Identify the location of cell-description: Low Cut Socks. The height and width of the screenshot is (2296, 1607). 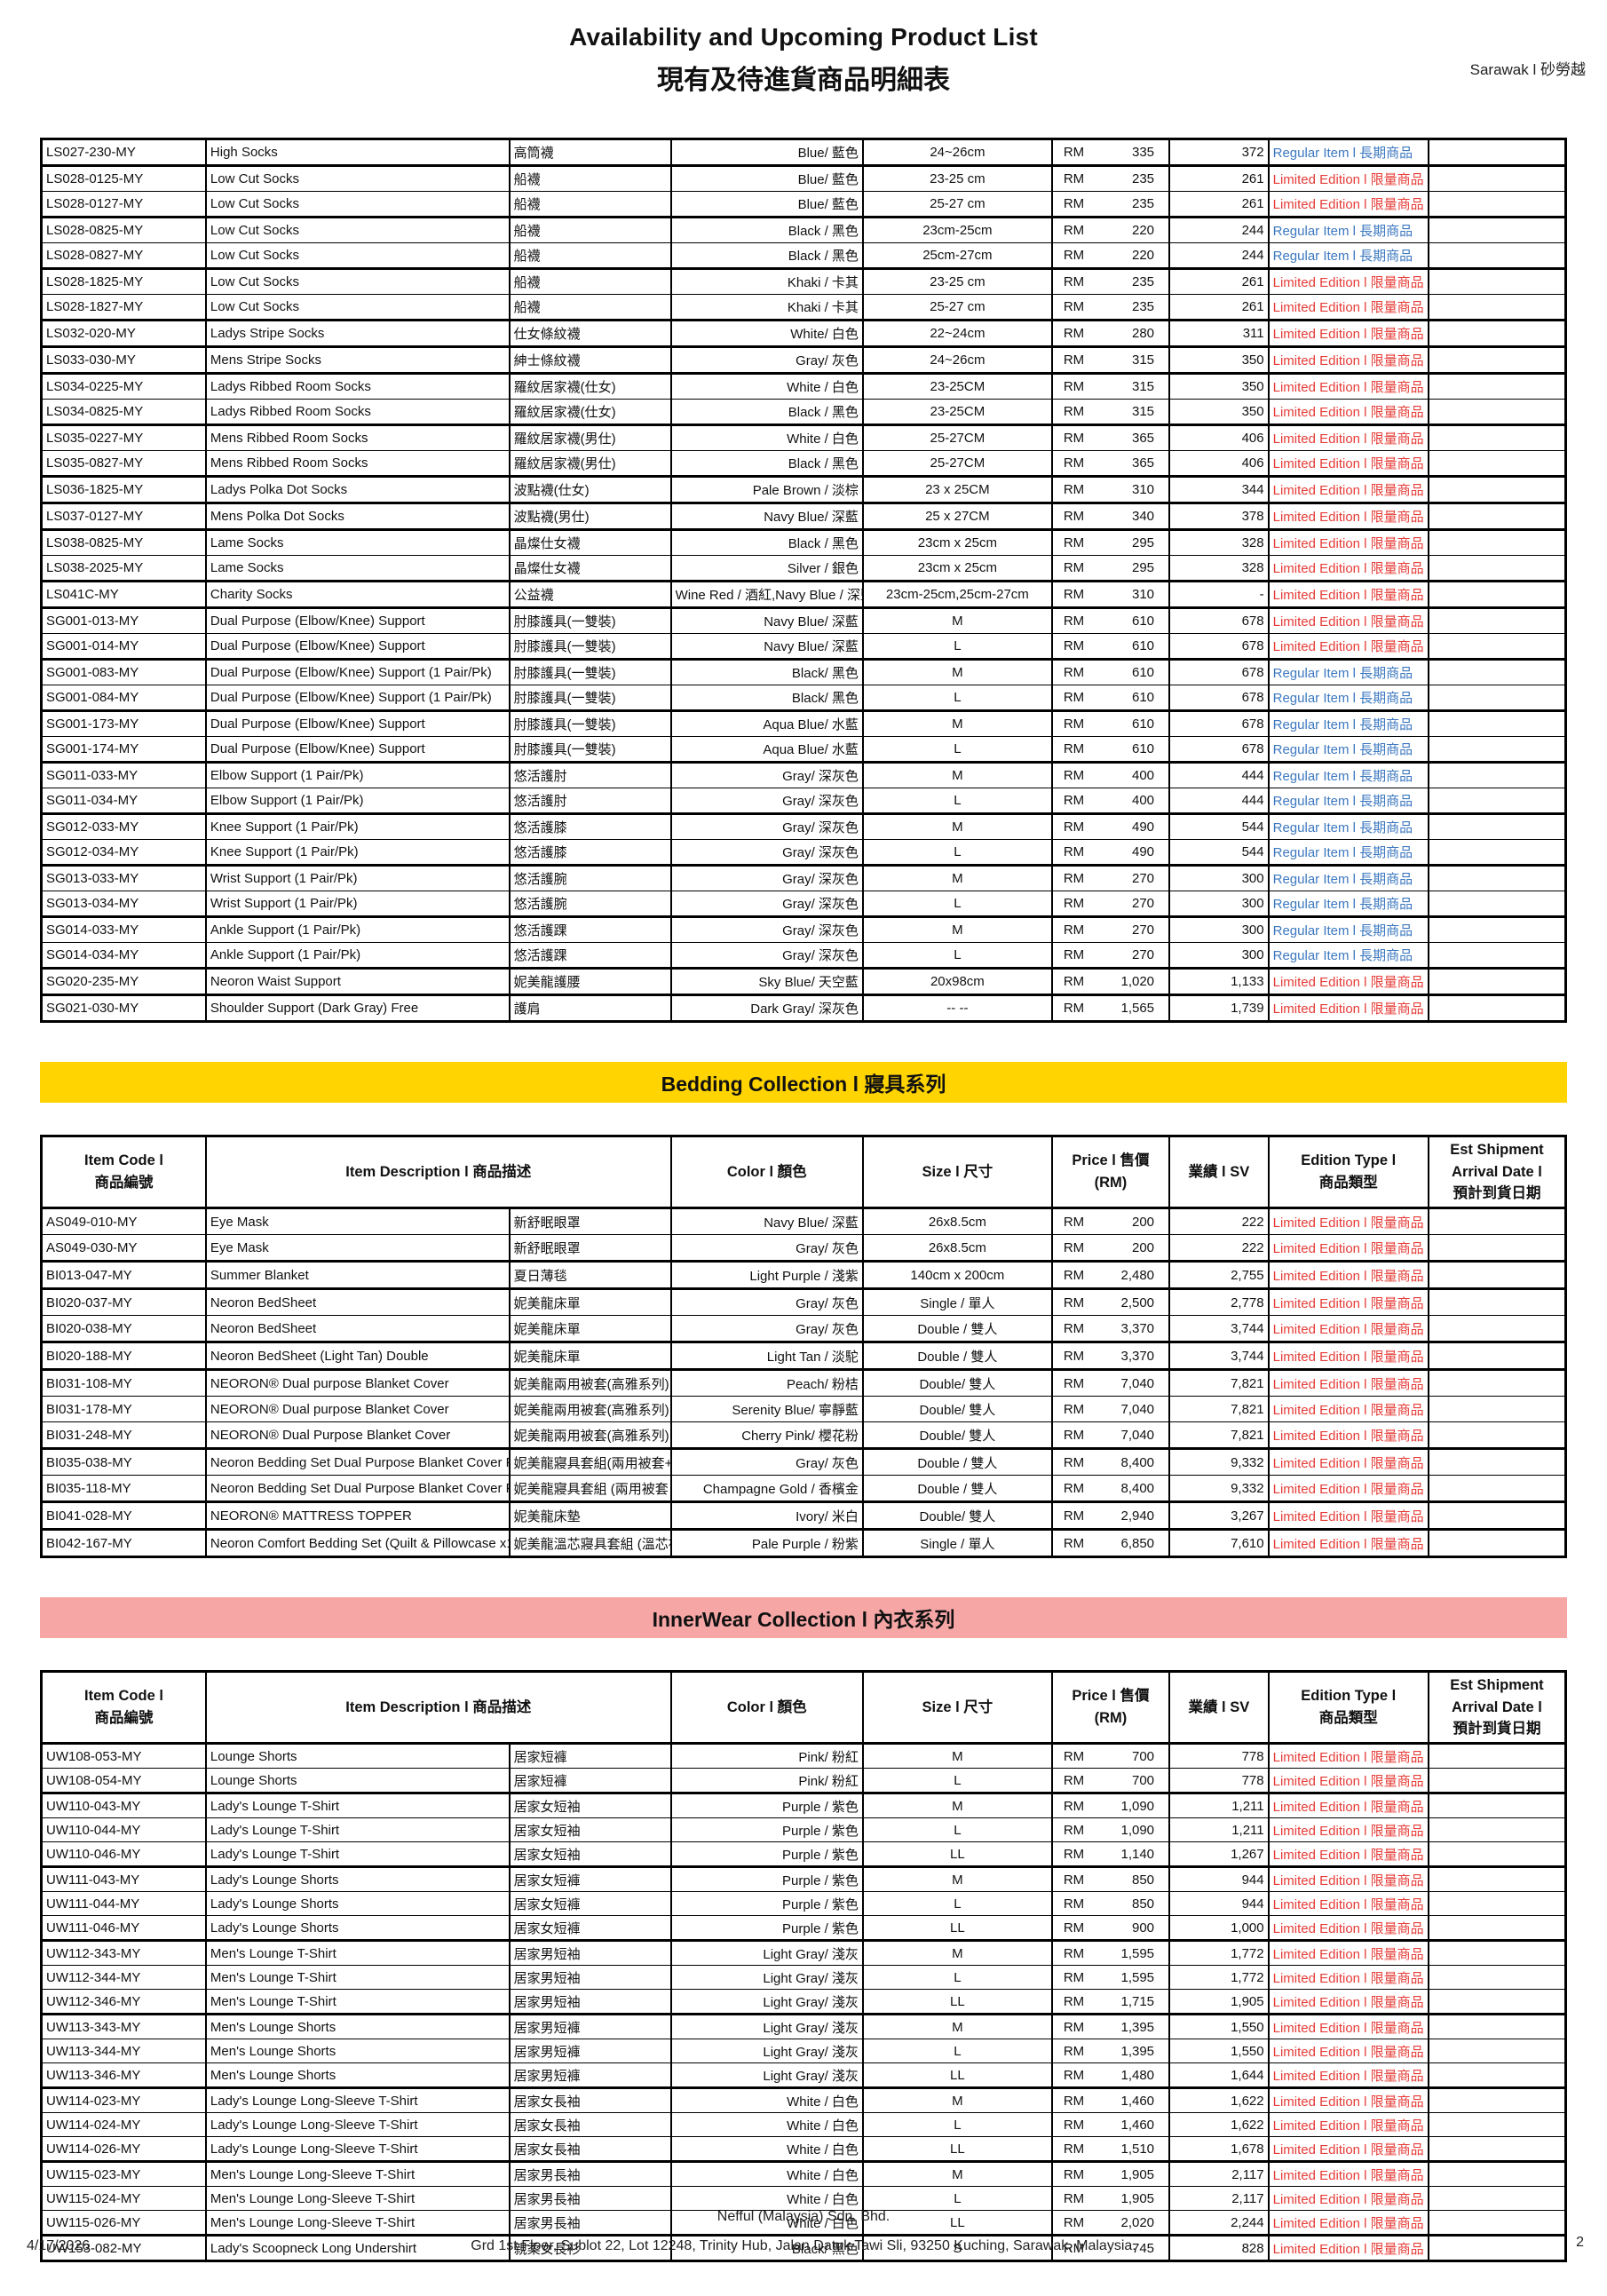
(357, 230).